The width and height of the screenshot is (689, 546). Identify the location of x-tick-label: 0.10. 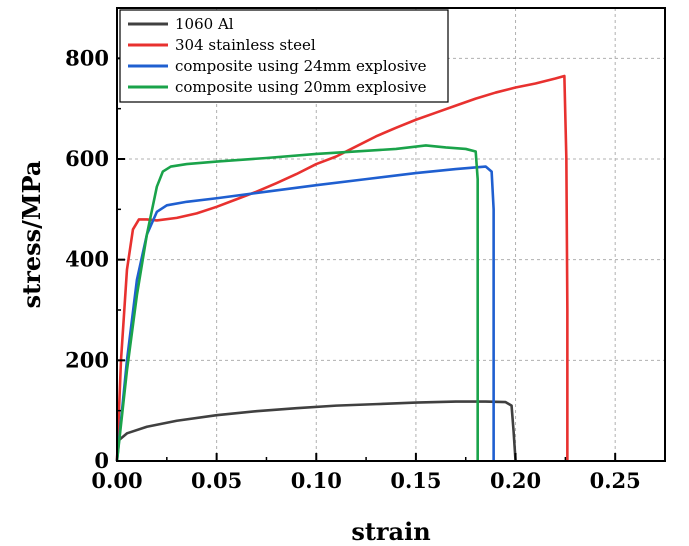
(316, 480).